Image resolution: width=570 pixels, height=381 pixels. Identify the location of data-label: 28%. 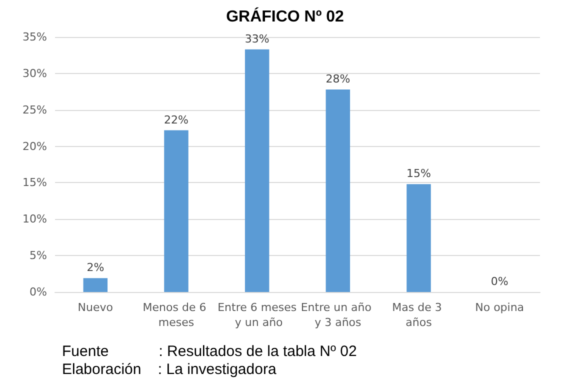
(338, 79).